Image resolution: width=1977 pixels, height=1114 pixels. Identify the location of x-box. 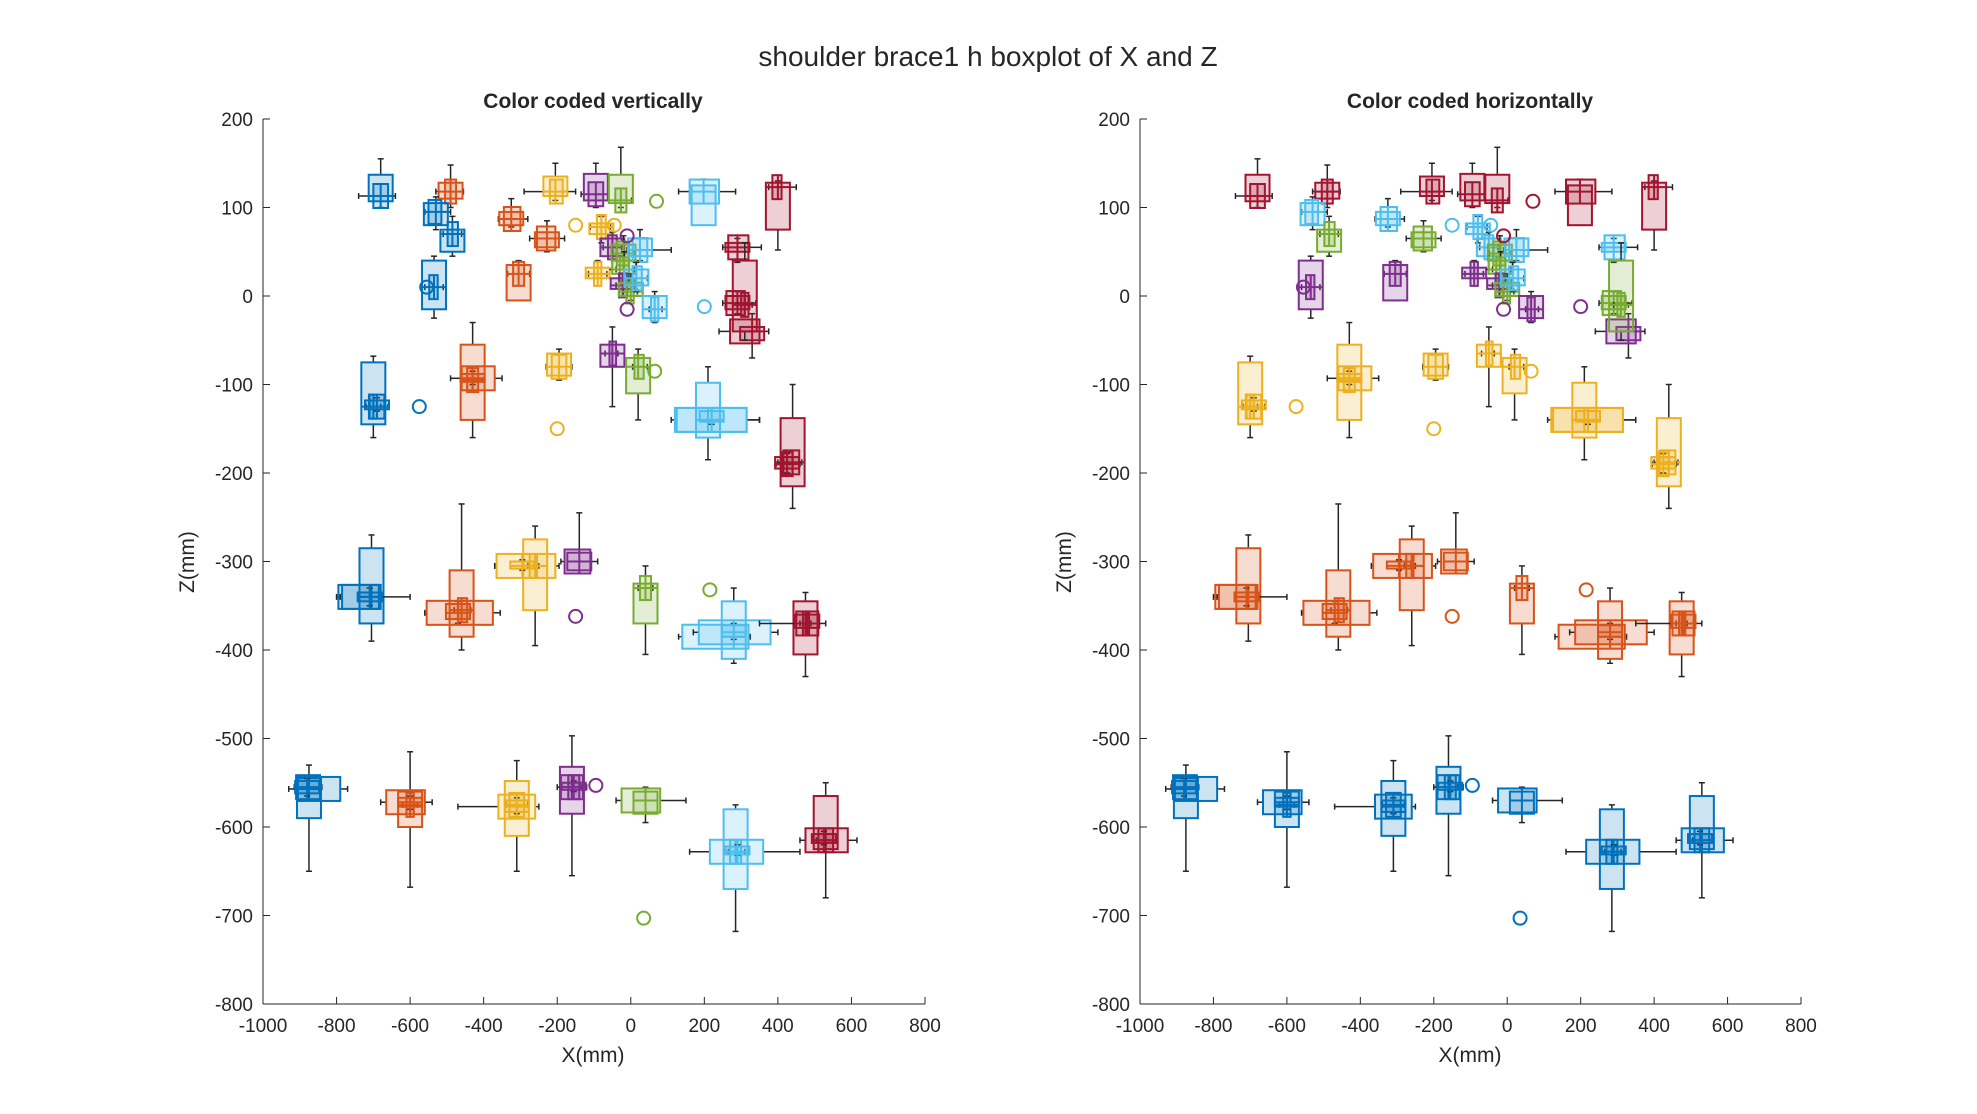
(1336, 612).